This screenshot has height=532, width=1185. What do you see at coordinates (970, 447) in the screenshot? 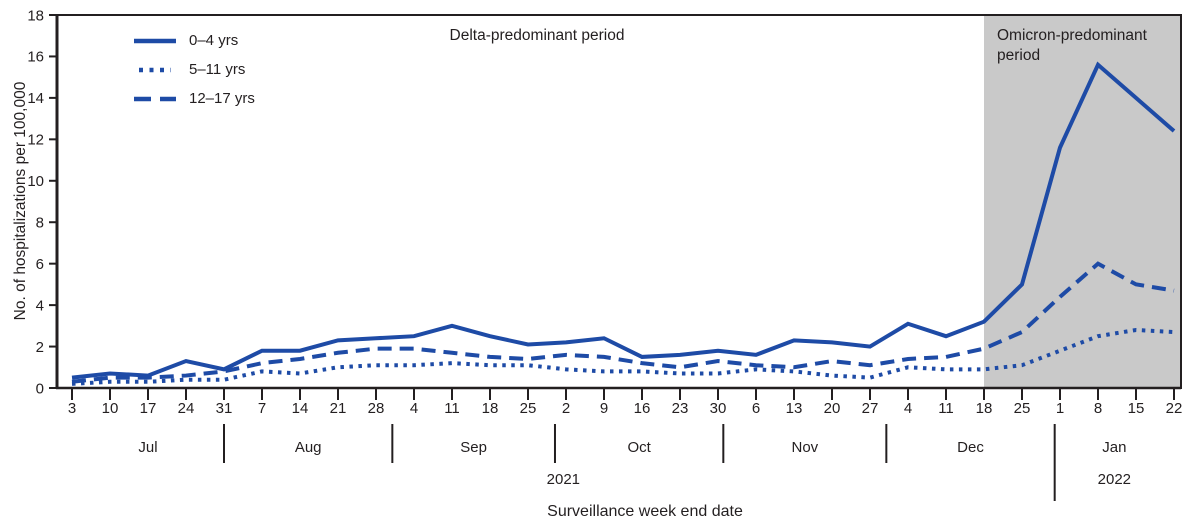
I see `month-label: Dec` at bounding box center [970, 447].